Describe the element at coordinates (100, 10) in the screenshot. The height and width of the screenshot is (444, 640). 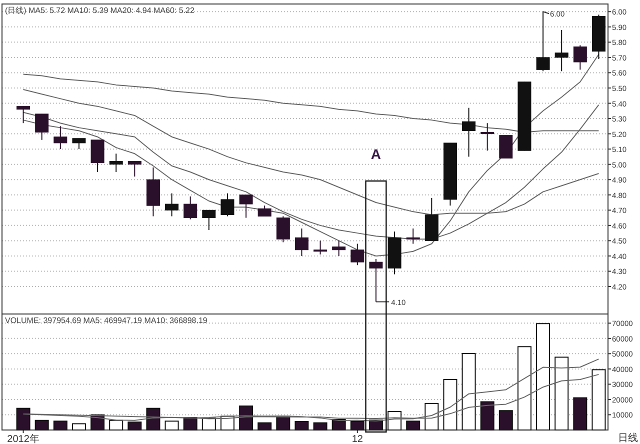
I see `chart-title: (日线) MA5: 5.72 MA10: 5.39 MA20: 4.94 MA60: 5.22` at that location.